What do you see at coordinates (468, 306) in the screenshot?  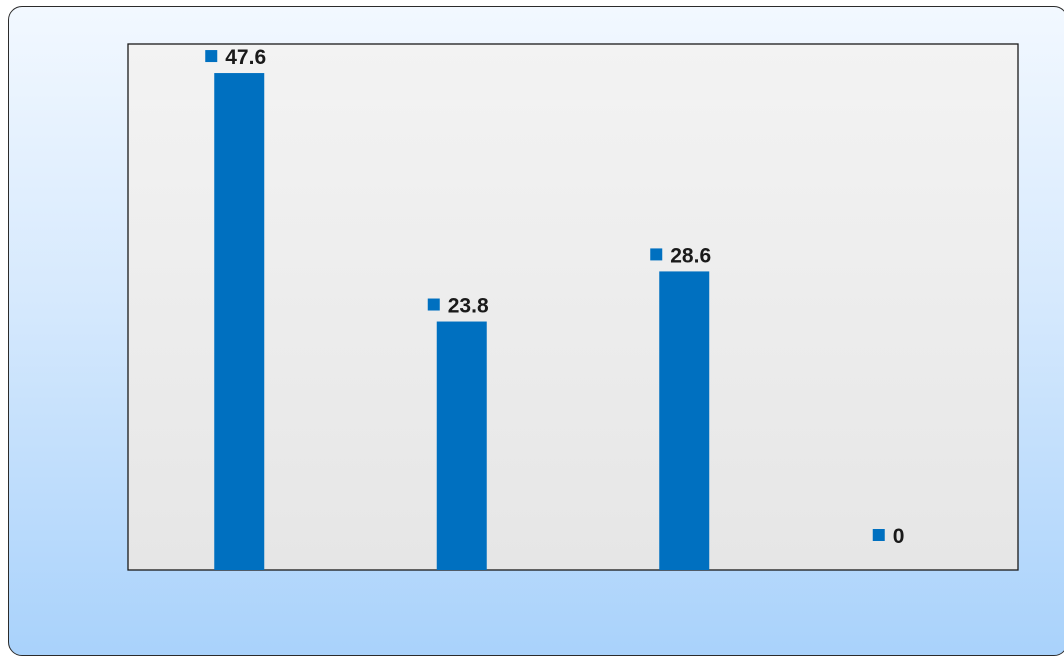 I see `data-label-2: 23.8` at bounding box center [468, 306].